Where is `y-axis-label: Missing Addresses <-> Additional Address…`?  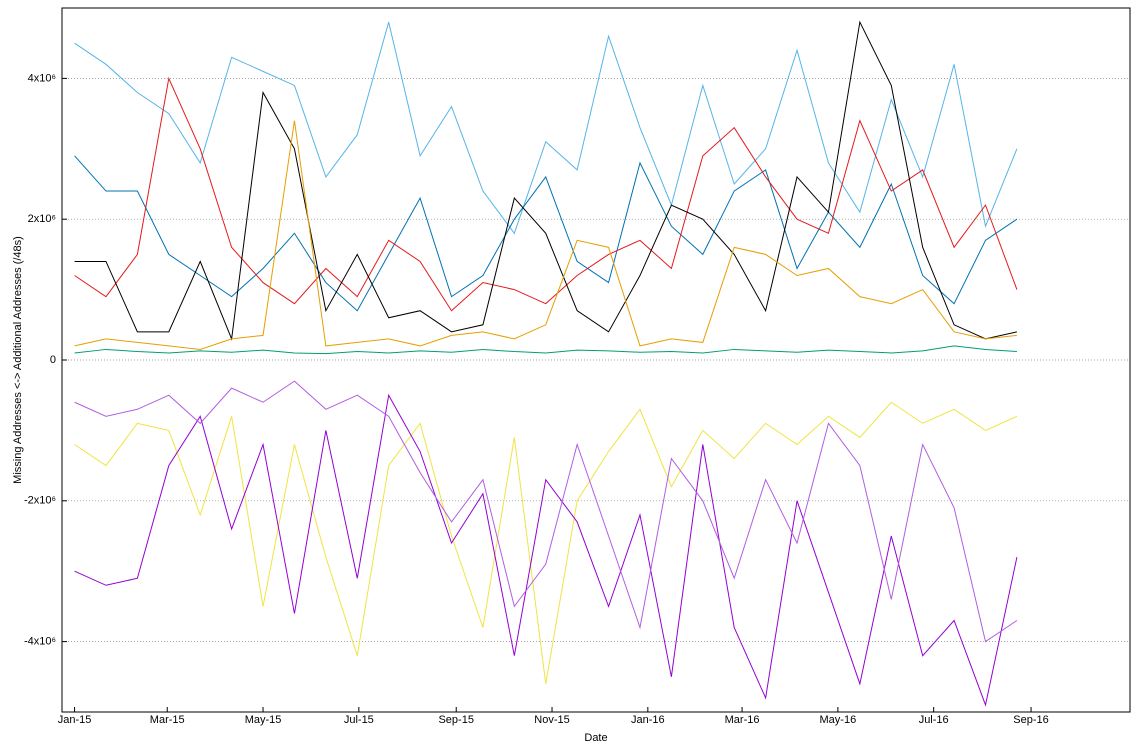
y-axis-label: Missing Addresses <-> Additional Address… is located at coordinates (18, 360).